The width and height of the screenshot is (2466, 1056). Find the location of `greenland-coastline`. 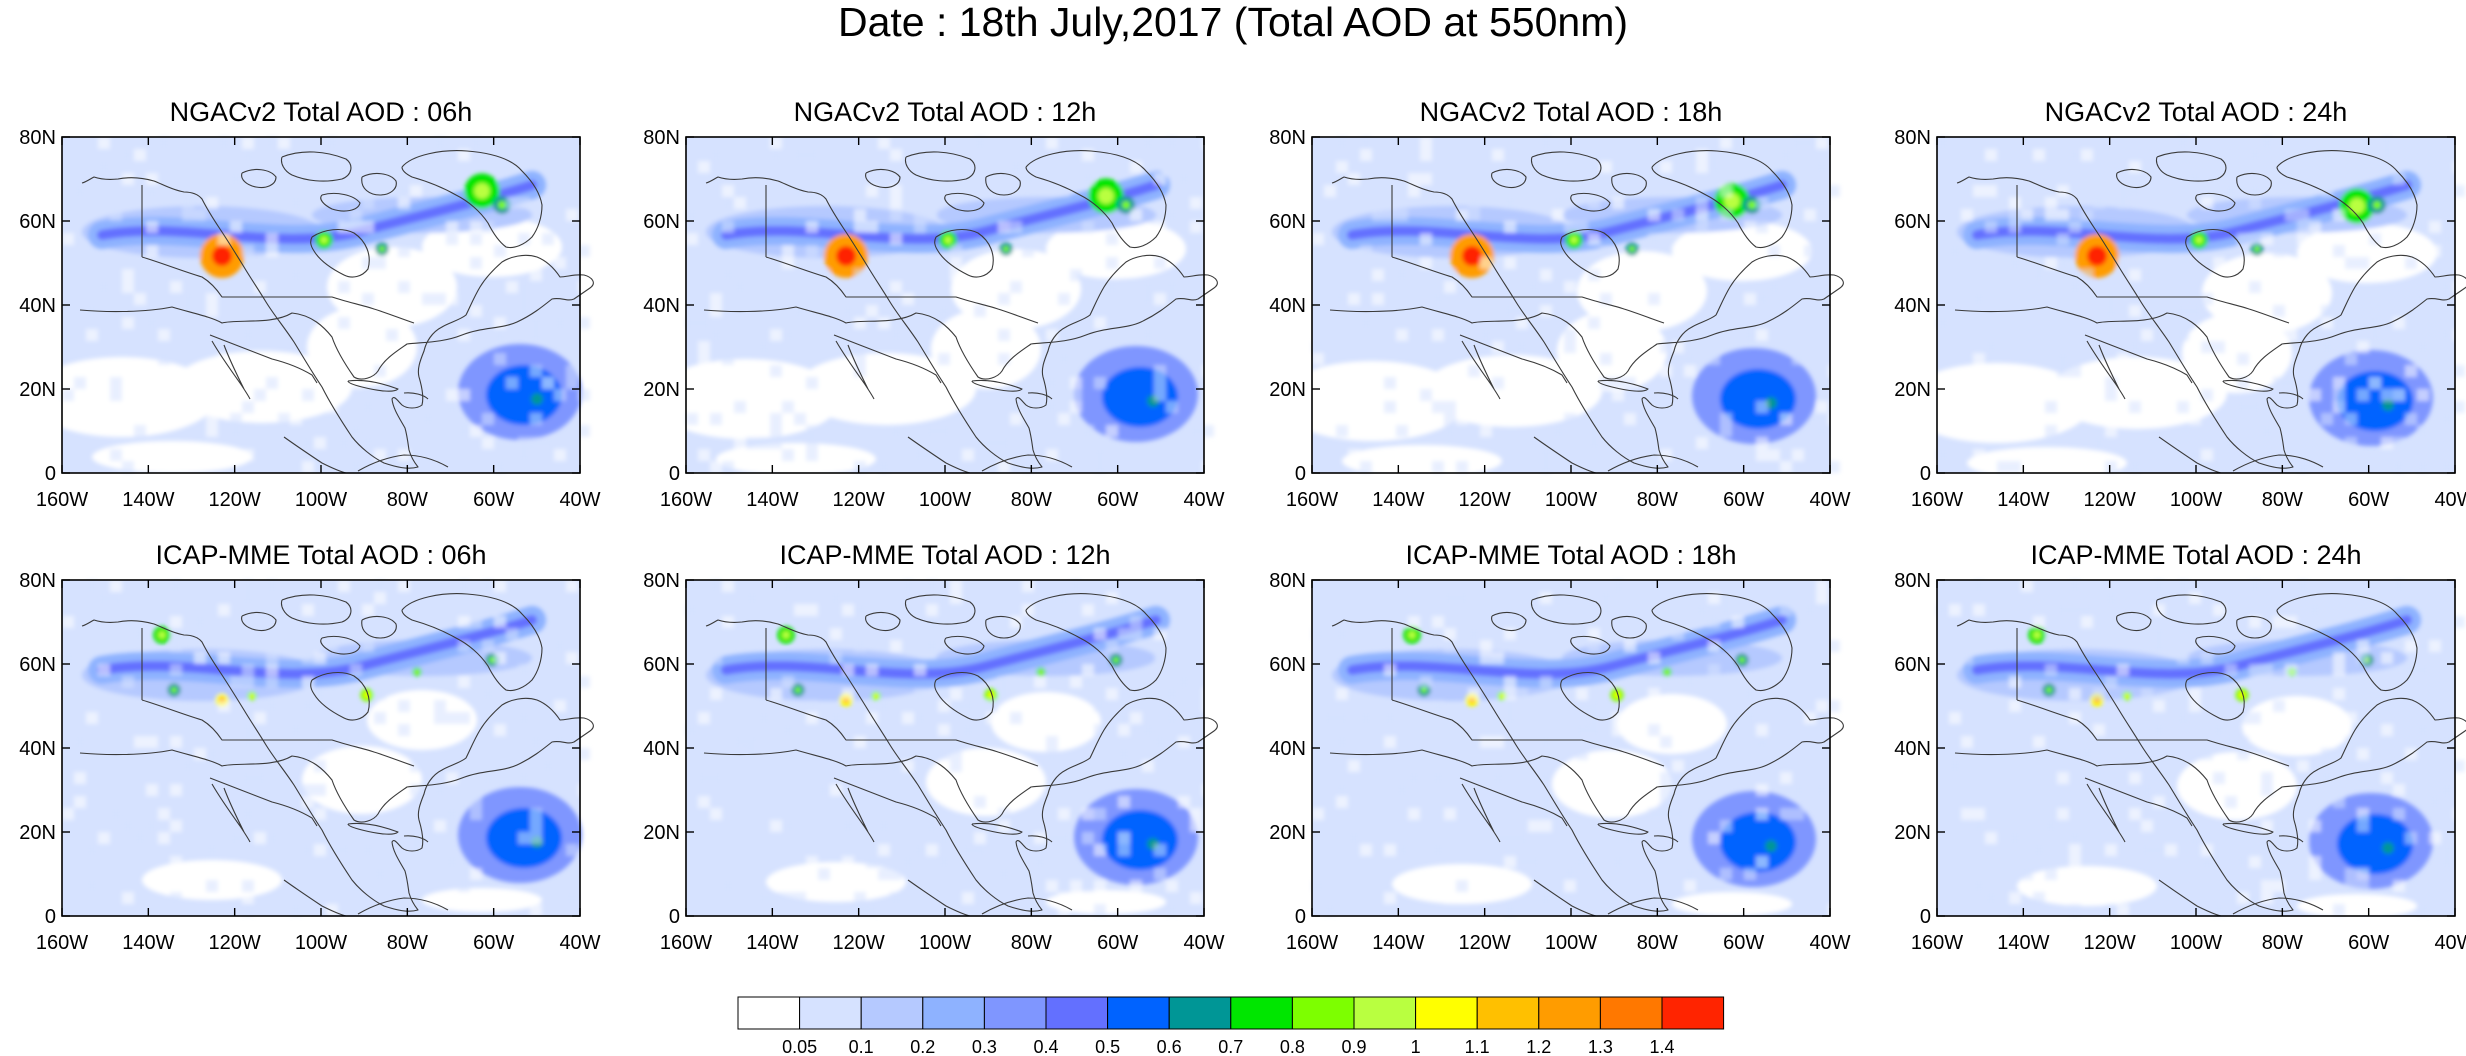

greenland-coastline is located at coordinates (1096, 642).